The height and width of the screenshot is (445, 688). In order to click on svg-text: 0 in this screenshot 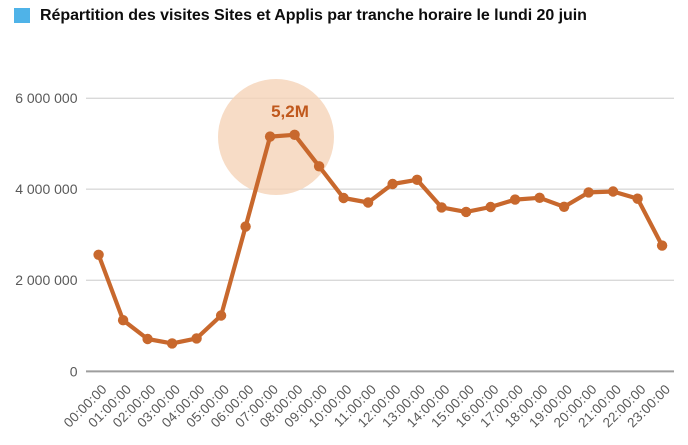, I will do `click(74, 371)`.